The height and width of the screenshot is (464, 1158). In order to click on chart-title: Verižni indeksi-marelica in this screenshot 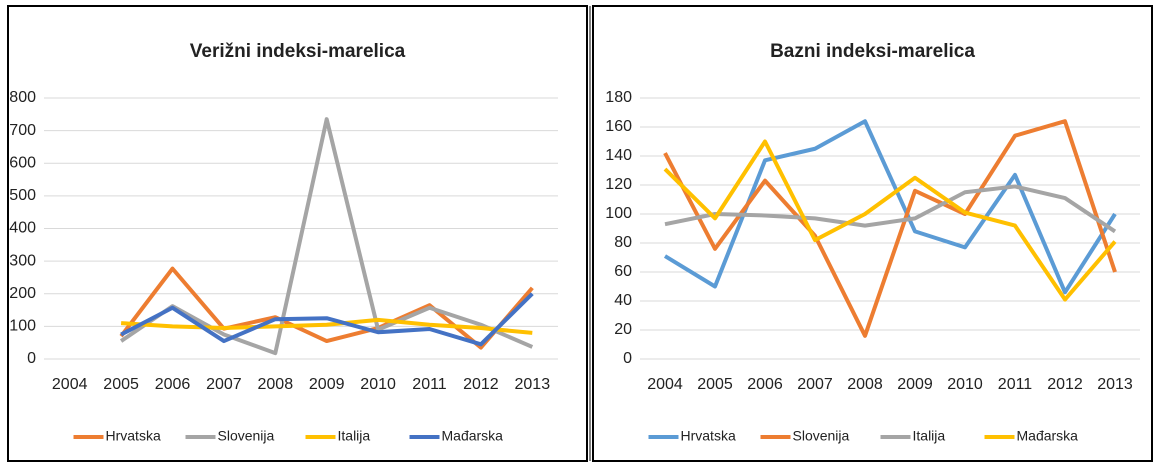, I will do `click(298, 51)`.